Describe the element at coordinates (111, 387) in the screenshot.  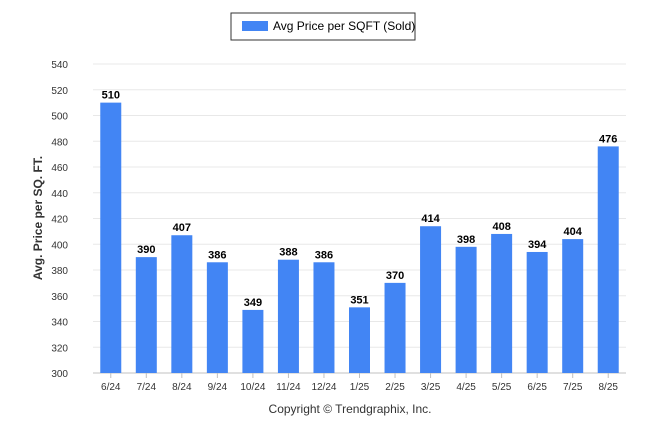
I see `x-tick-label: 6/24` at that location.